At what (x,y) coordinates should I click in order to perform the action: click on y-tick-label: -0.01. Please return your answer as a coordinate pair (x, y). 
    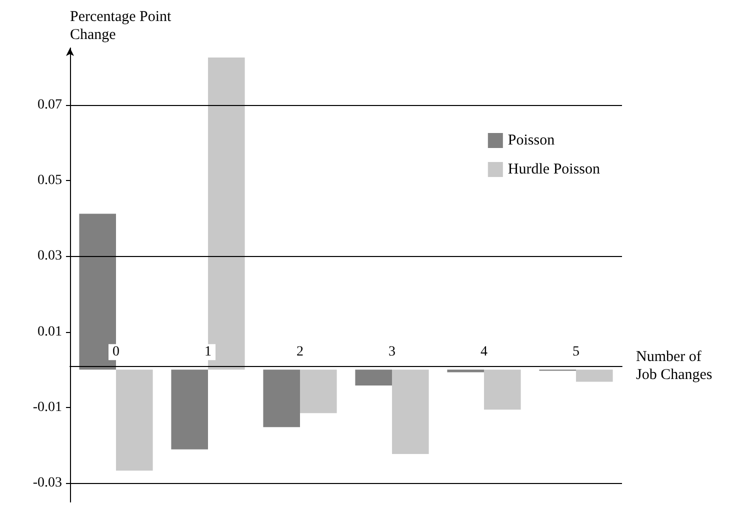
    Looking at the image, I should click on (47, 407).